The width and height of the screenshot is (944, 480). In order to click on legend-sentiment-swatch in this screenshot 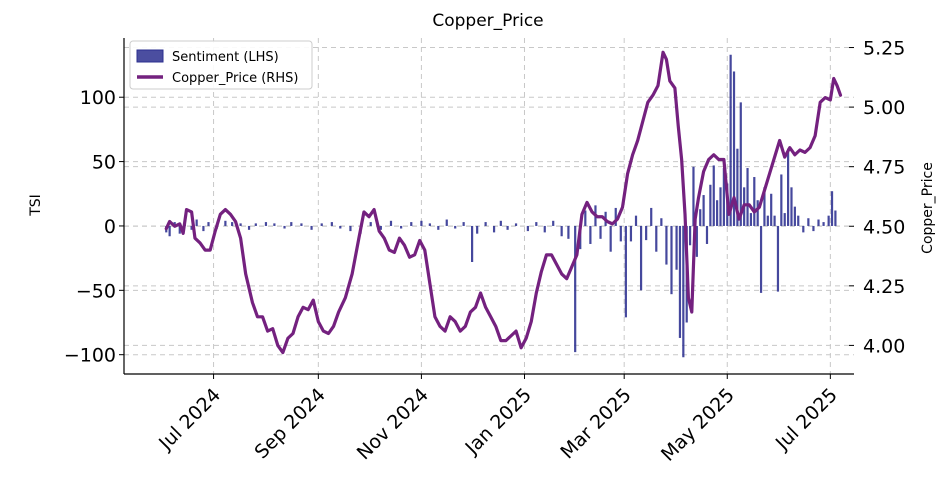, I will do `click(150, 56)`.